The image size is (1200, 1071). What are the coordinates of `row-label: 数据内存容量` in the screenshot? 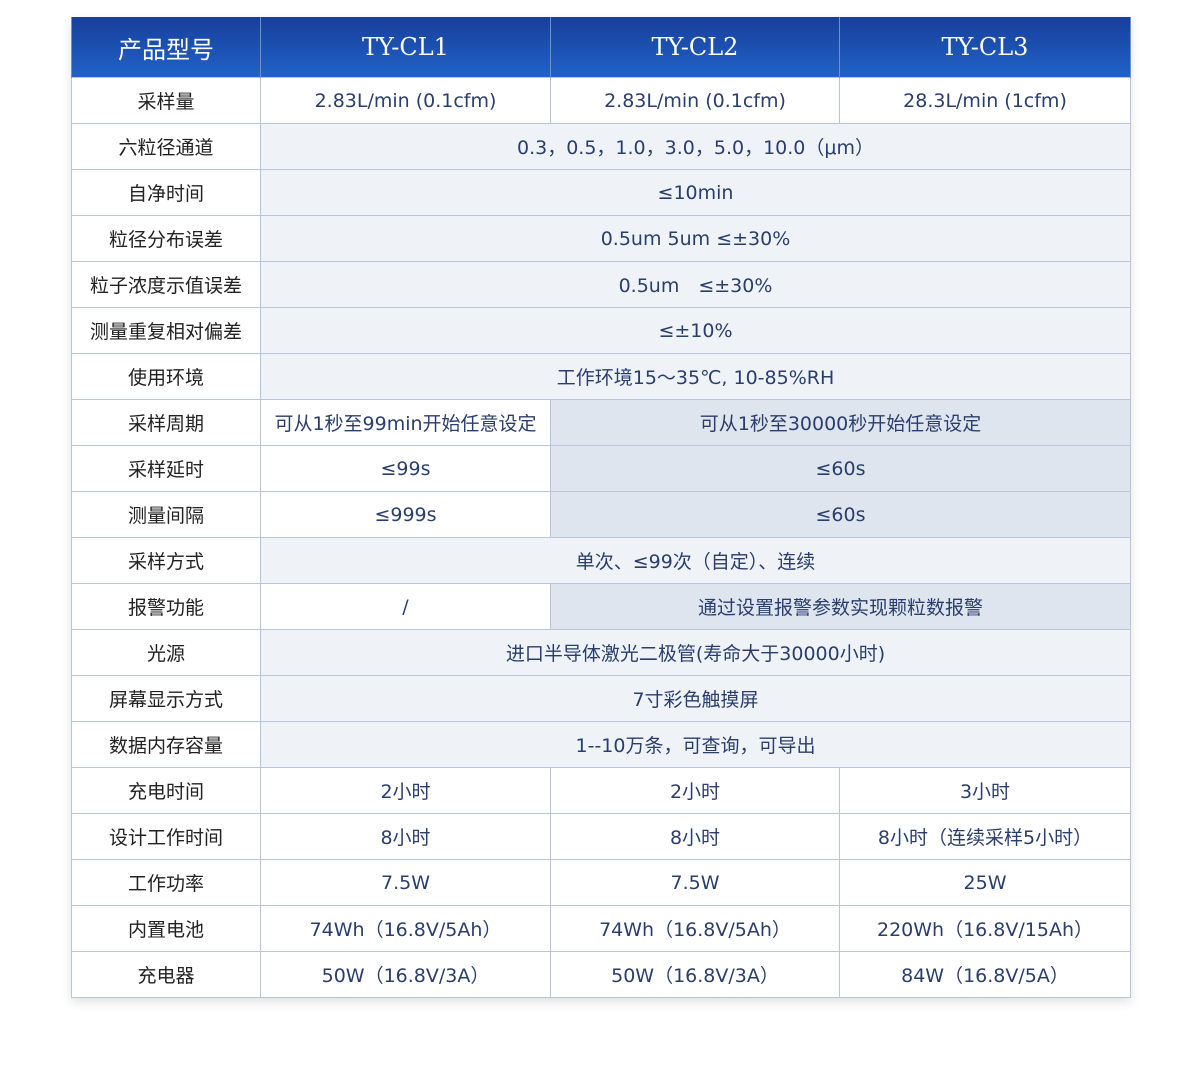 It's located at (166, 744).